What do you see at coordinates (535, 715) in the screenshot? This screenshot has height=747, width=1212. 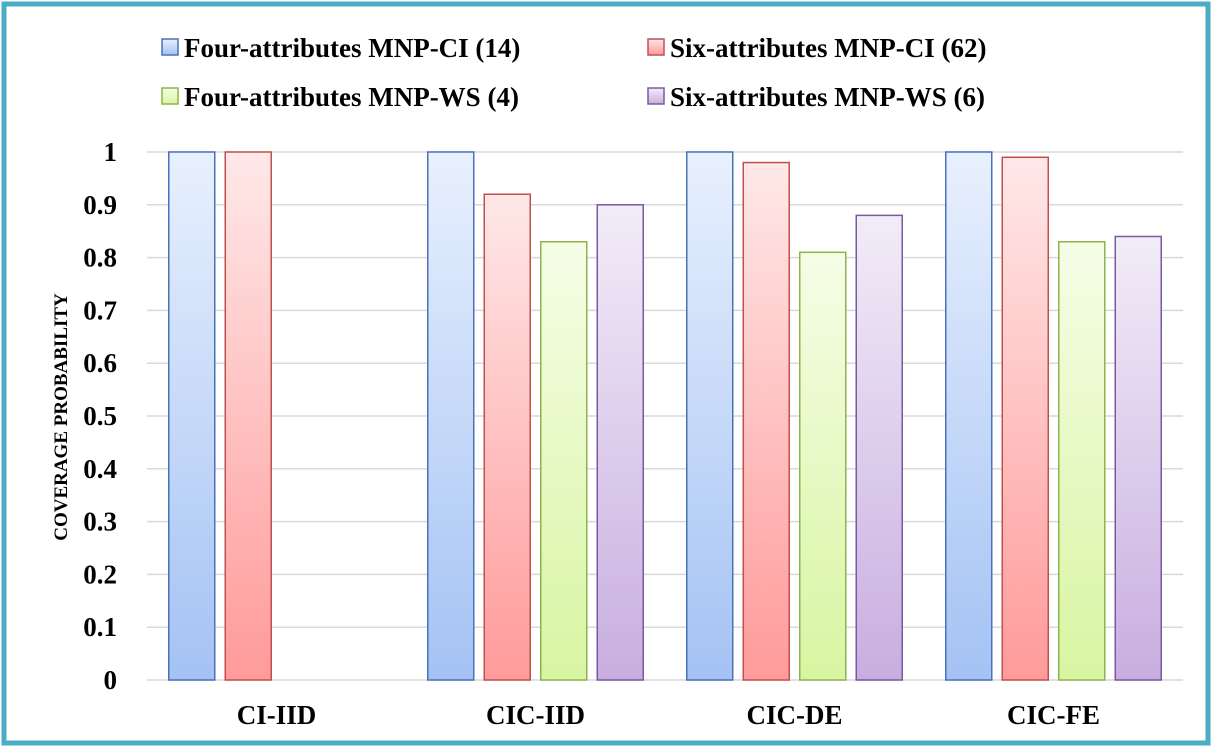 I see `x-category-label: CIC-IID` at bounding box center [535, 715].